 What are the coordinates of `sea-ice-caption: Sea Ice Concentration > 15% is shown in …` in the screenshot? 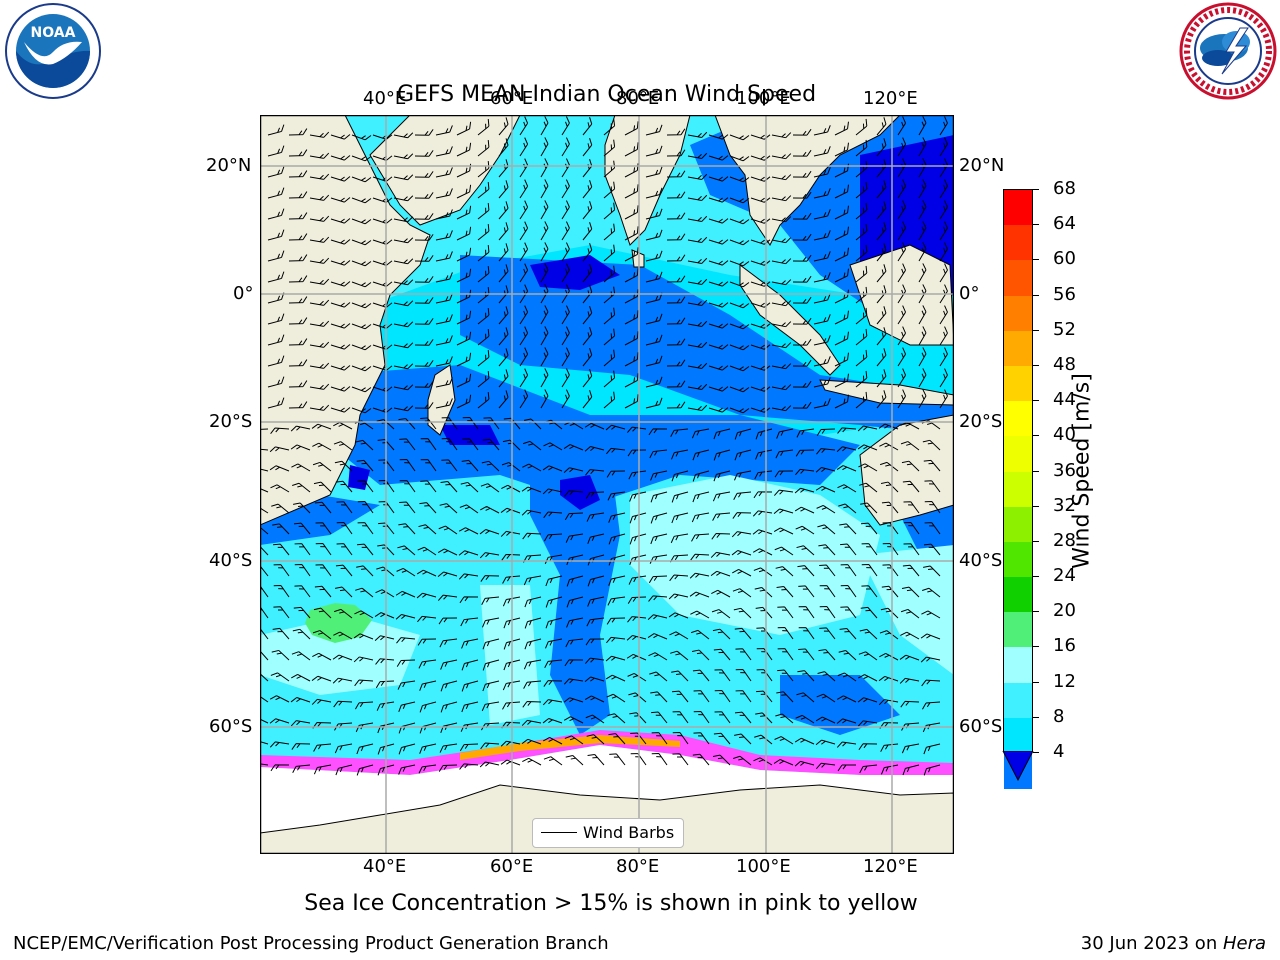 It's located at (611, 903).